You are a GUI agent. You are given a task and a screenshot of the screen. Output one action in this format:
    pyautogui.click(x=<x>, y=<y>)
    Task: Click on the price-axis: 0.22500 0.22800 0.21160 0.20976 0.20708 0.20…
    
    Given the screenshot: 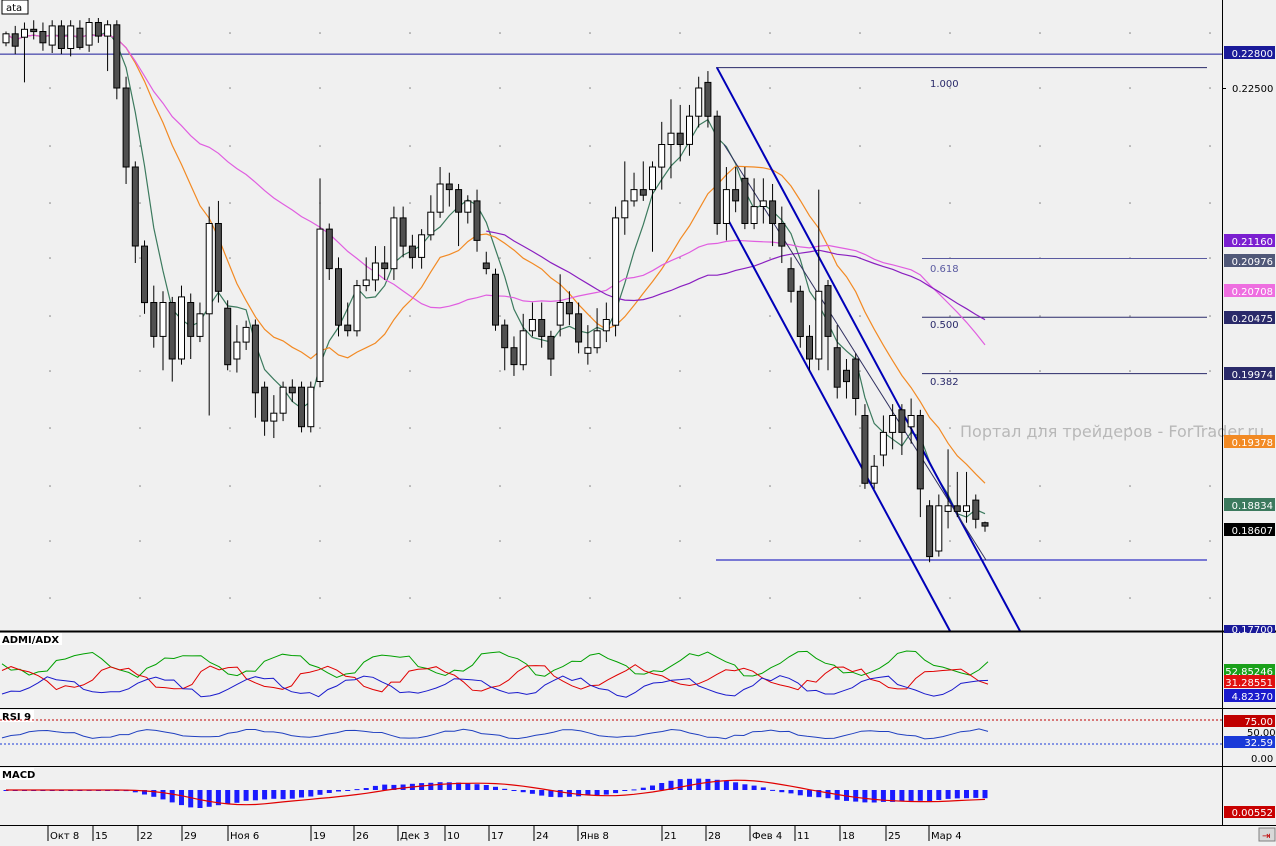 What is the action you would take?
    pyautogui.click(x=1248, y=341)
    